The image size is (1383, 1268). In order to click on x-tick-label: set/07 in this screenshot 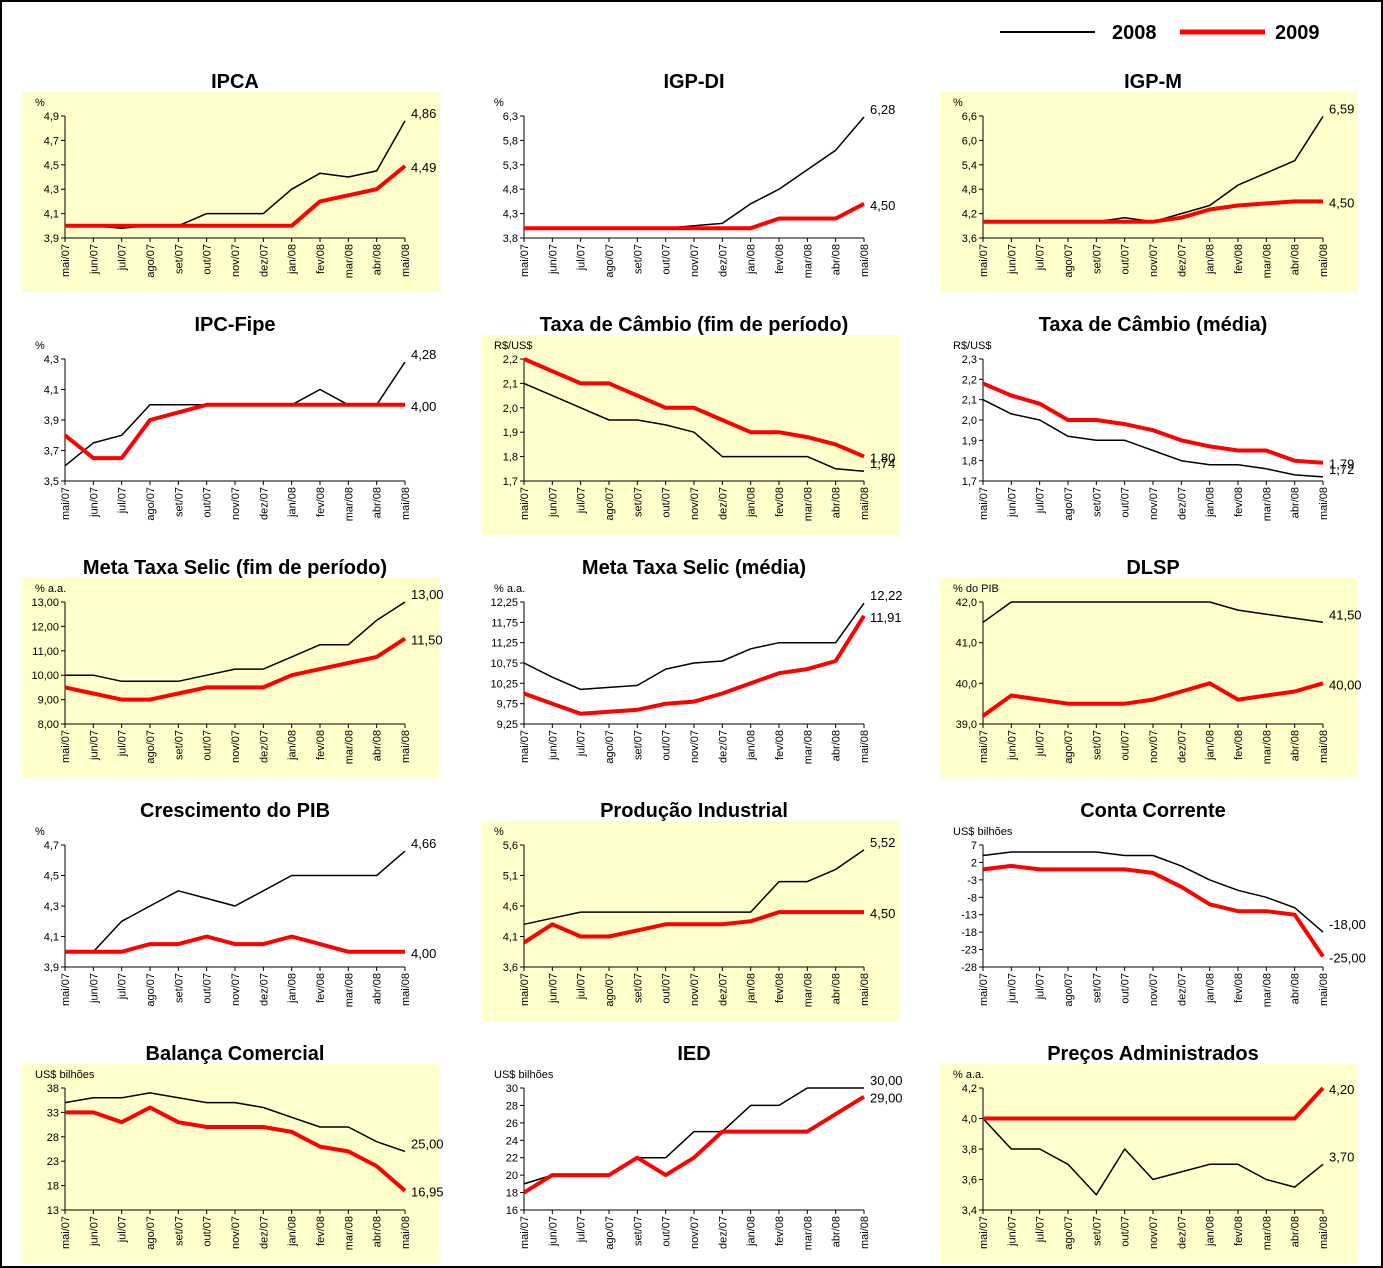, I will do `click(1097, 745)`.